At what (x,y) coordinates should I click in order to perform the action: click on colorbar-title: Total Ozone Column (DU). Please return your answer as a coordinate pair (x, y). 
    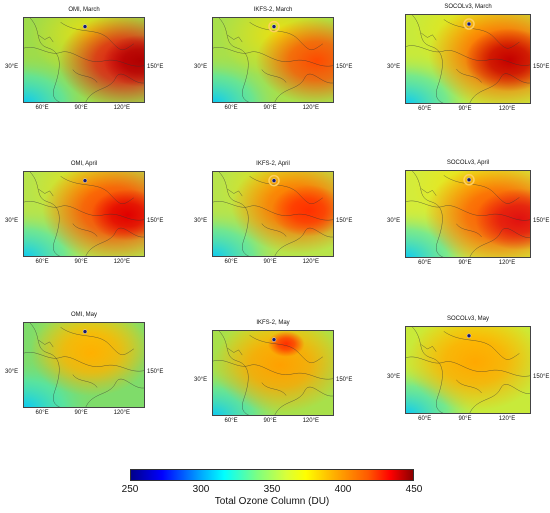
    Looking at the image, I should click on (272, 501).